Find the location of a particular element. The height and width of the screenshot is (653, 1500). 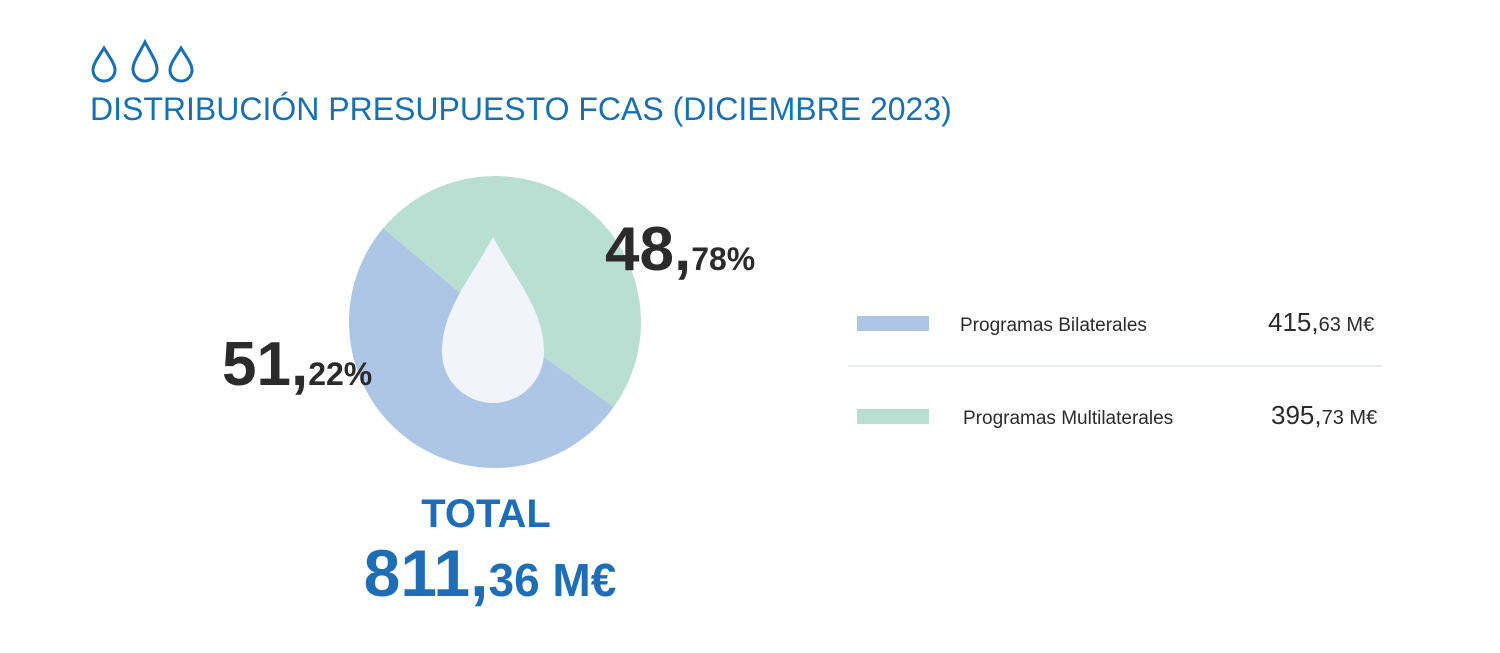

slice-label: 48,78% is located at coordinates (680, 249).